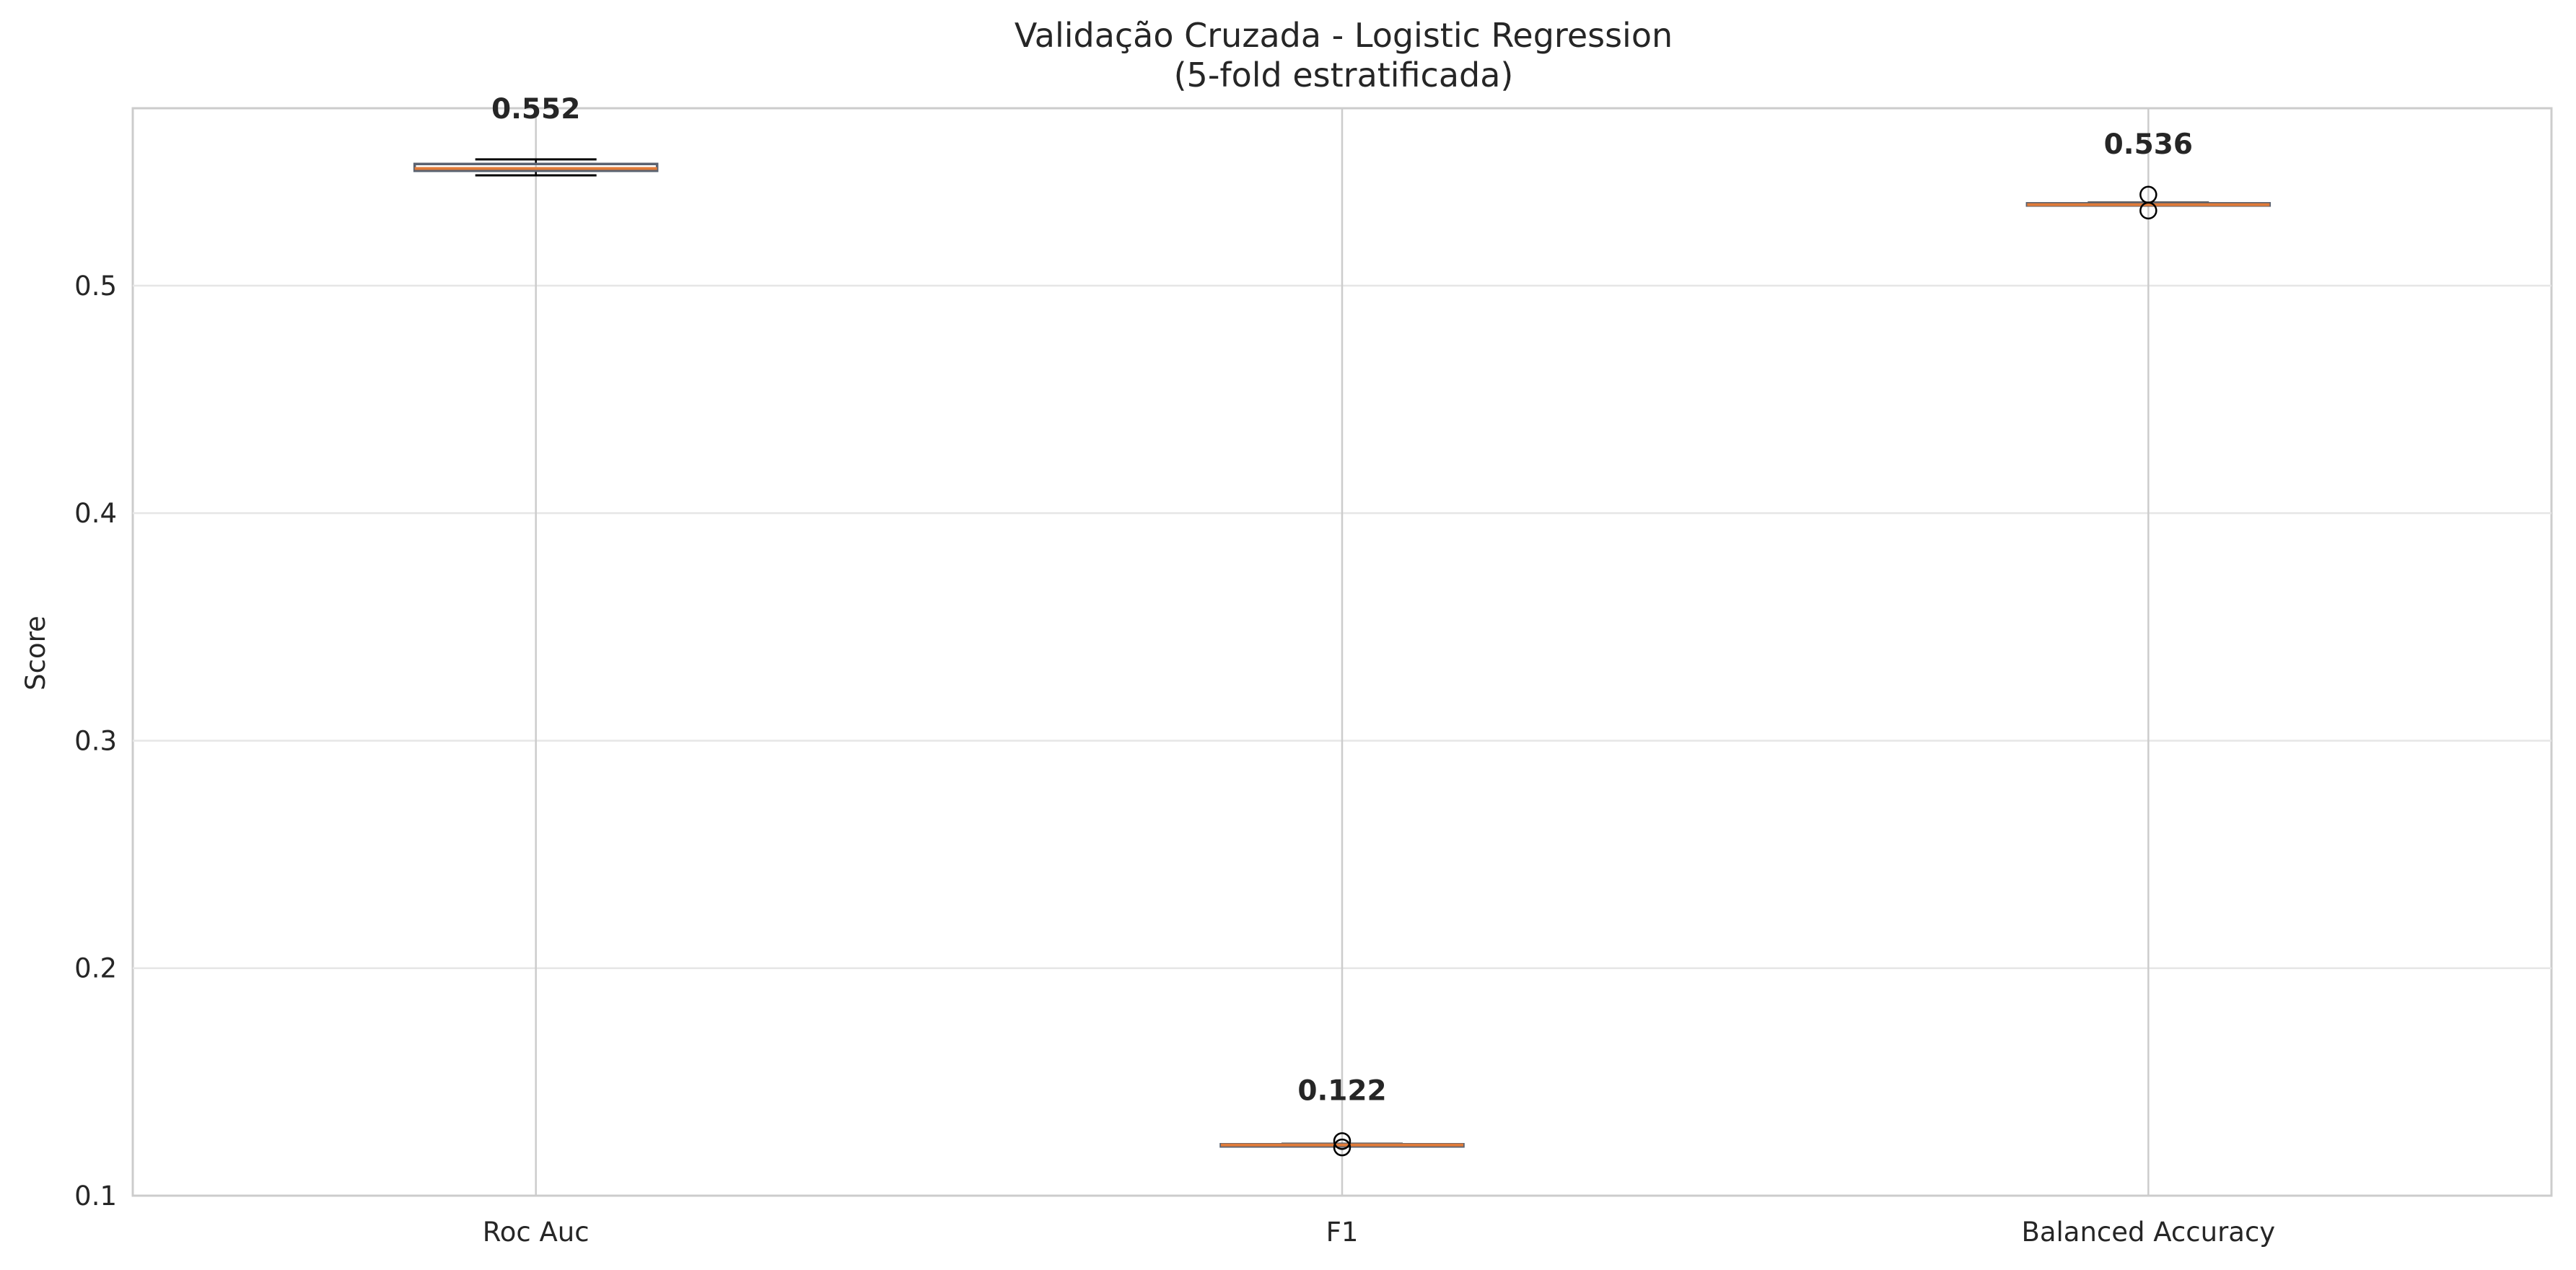 The width and height of the screenshot is (2576, 1270). What do you see at coordinates (95, 286) in the screenshot?
I see `y-tick-label: 0.5` at bounding box center [95, 286].